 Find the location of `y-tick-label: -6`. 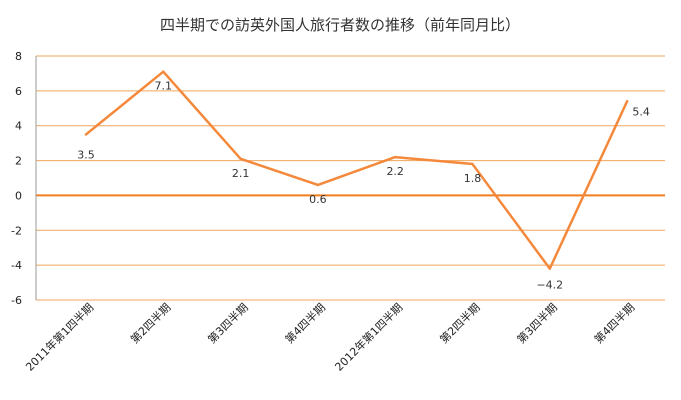

y-tick-label: -6 is located at coordinates (16, 300).